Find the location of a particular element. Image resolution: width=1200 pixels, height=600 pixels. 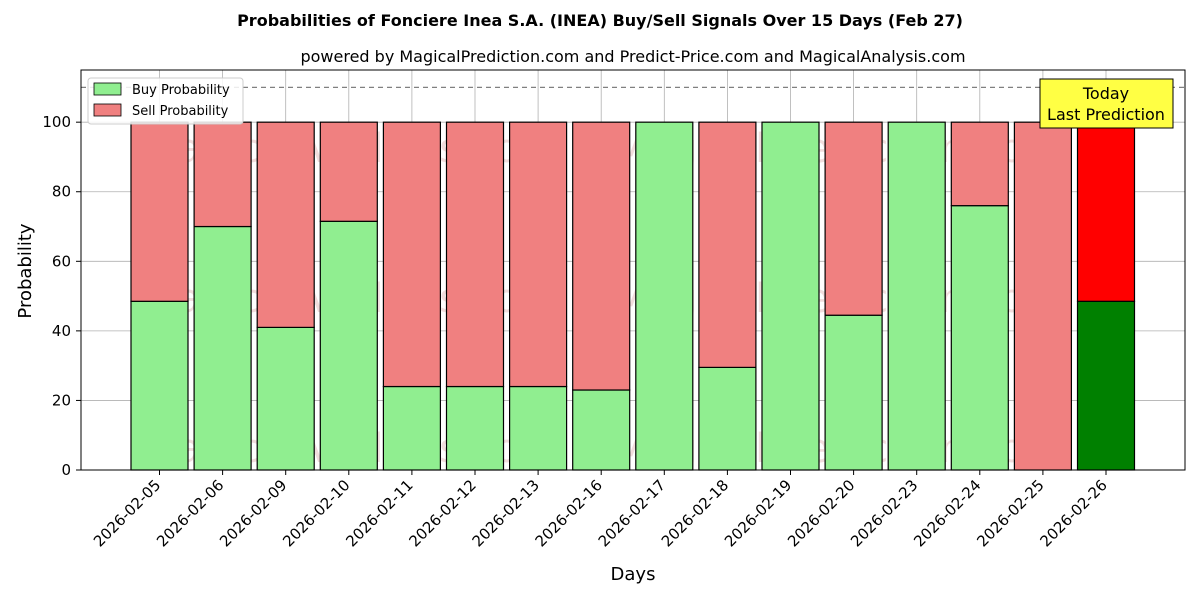

x-tick-label: 2026-02-18 is located at coordinates (695, 513).